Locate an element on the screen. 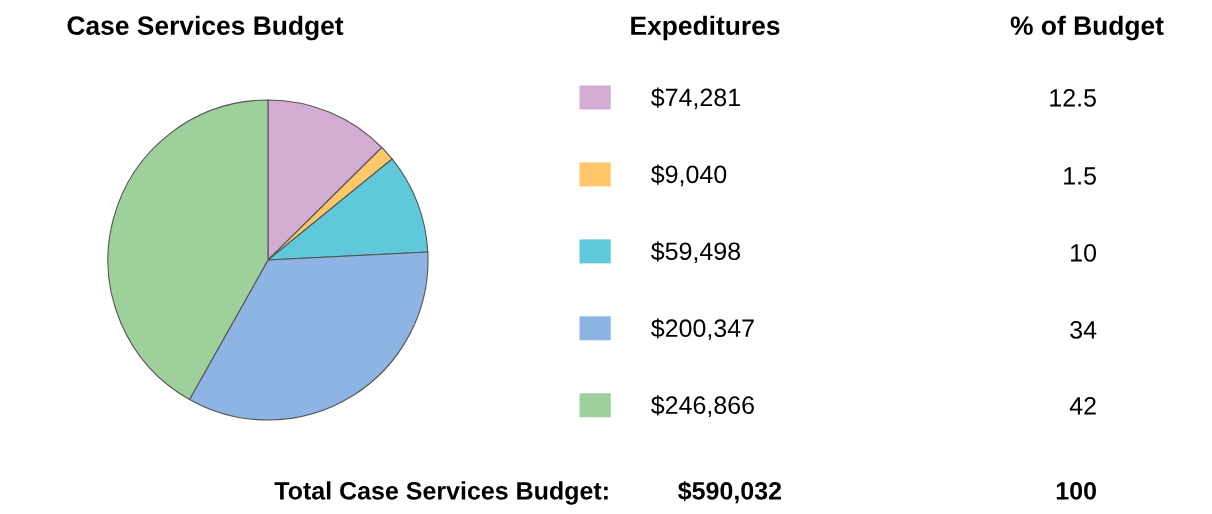 The height and width of the screenshot is (514, 1212). legend-label: $246,866 is located at coordinates (702, 406).